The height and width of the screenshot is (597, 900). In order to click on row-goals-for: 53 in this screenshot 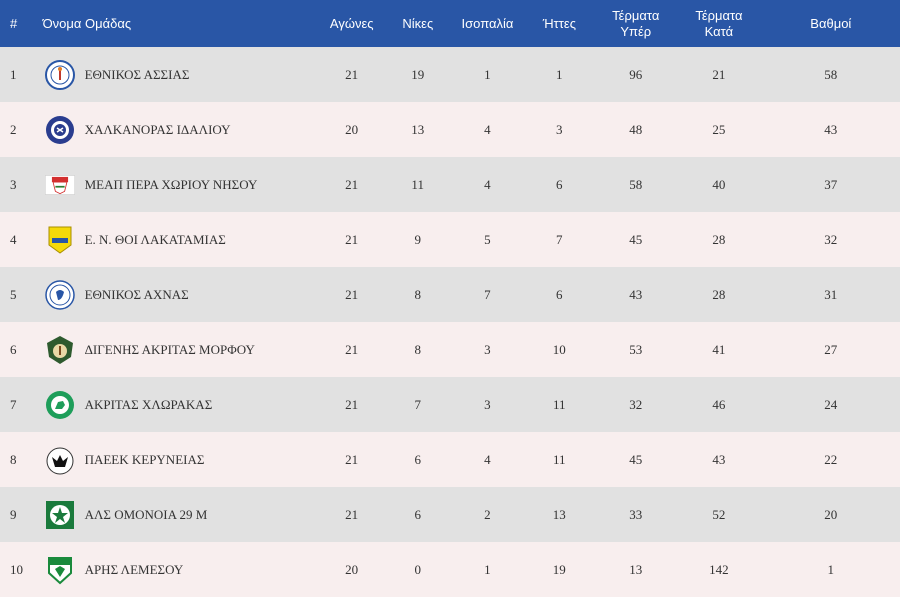, I will do `click(636, 349)`.